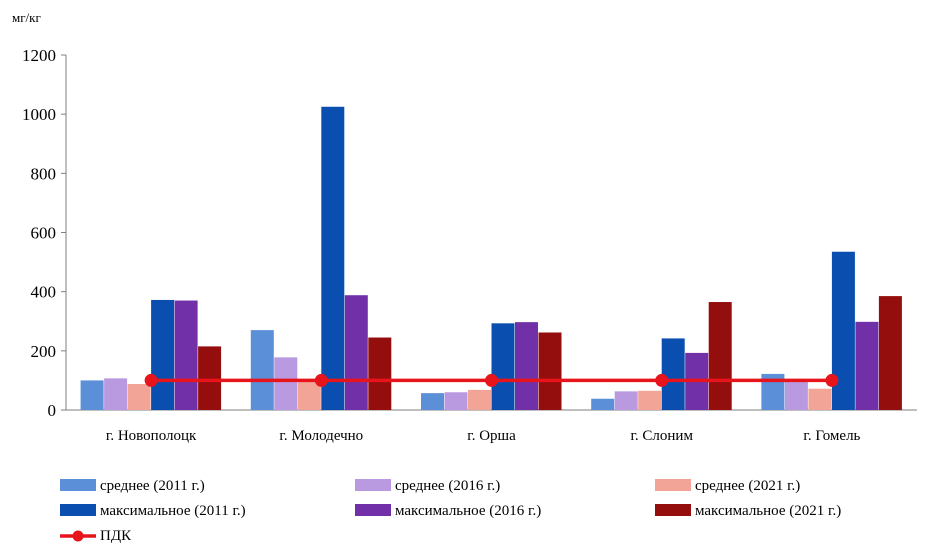 The height and width of the screenshot is (549, 925). What do you see at coordinates (321, 436) in the screenshot?
I see `x-tick-label: г. Молодечно` at bounding box center [321, 436].